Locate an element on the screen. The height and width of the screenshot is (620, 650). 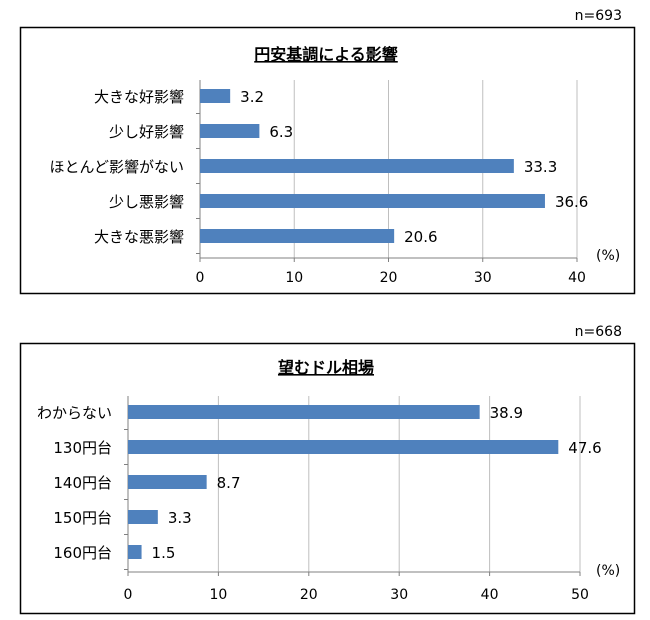
value-label: 8.7 is located at coordinates (229, 483).